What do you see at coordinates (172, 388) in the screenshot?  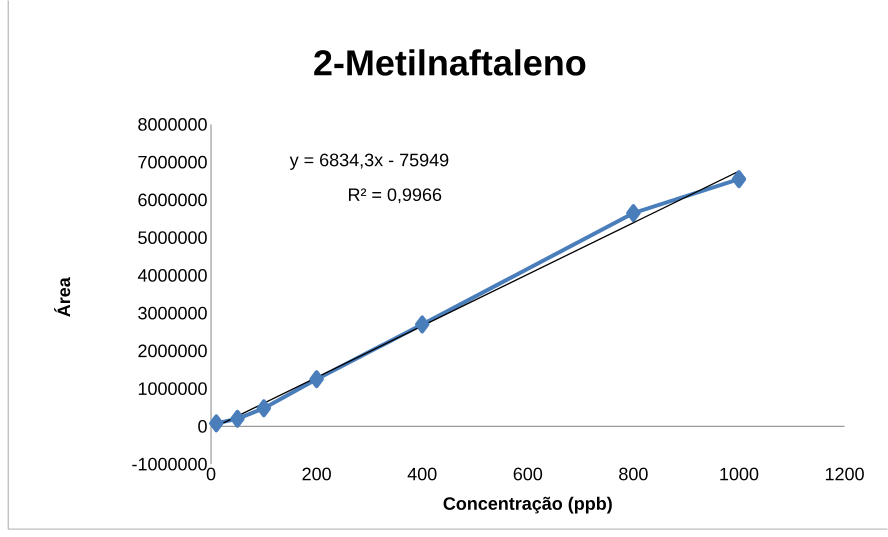 I see `y-tick-label: 1000000` at bounding box center [172, 388].